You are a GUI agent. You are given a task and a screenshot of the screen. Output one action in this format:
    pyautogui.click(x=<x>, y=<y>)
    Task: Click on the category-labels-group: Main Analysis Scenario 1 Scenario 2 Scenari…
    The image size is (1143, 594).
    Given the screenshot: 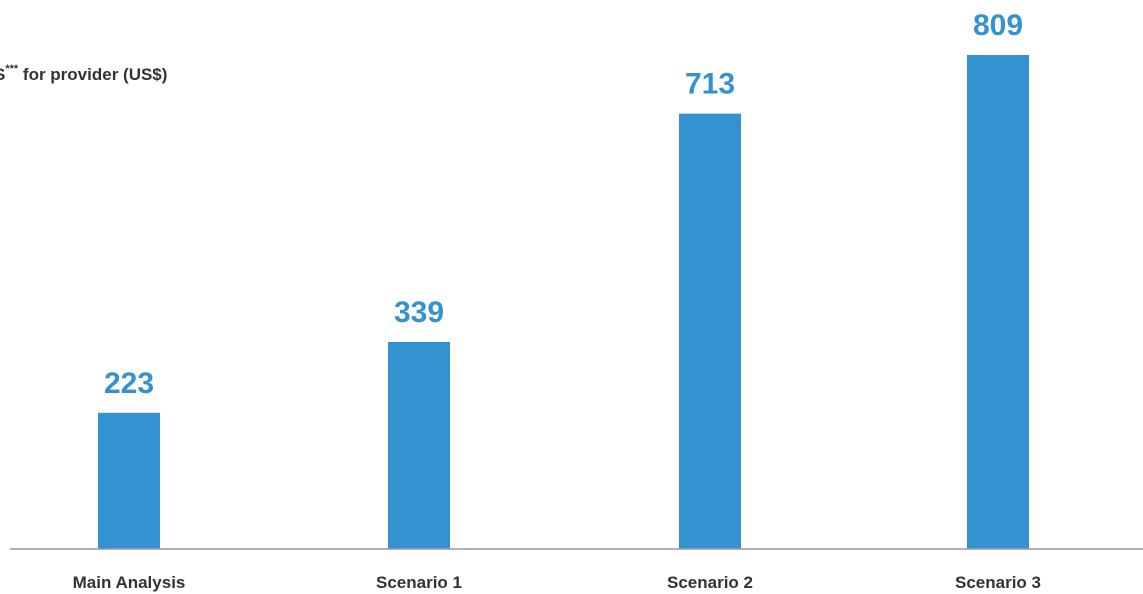 What is the action you would take?
    pyautogui.click(x=557, y=582)
    